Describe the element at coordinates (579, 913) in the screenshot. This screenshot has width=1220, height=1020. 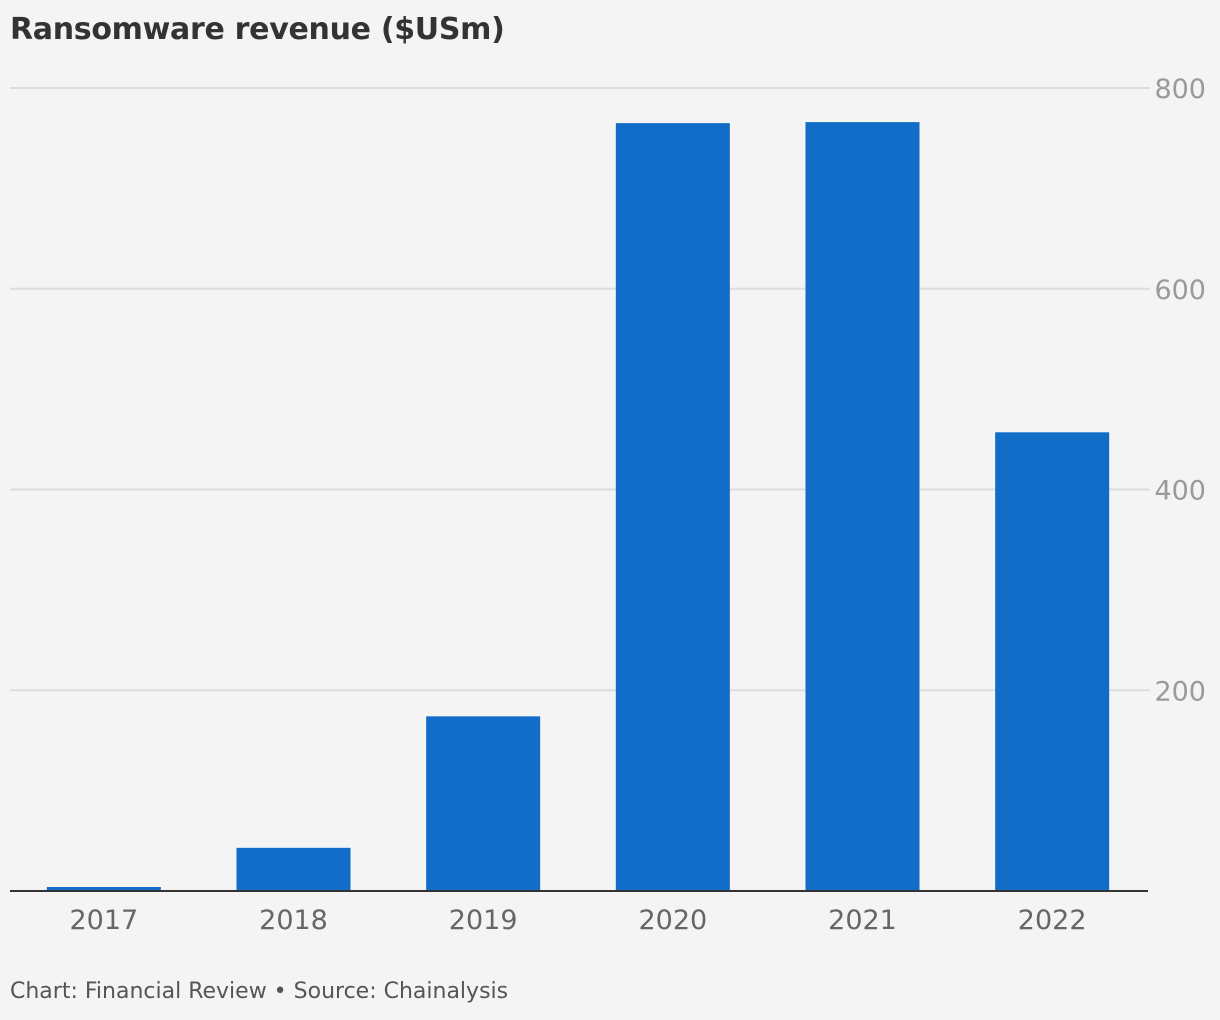
I see `axes: 2017 2018 2019 2020 2021 2022` at that location.